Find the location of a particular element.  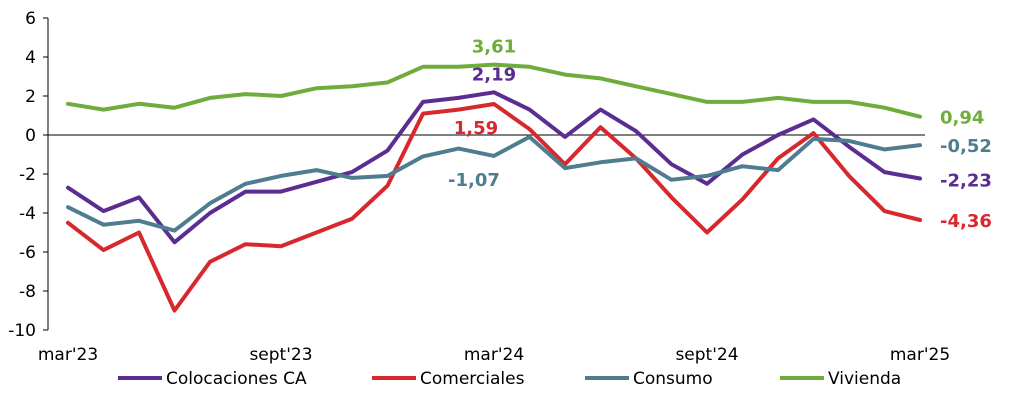

data-label: -2,23 is located at coordinates (966, 180).